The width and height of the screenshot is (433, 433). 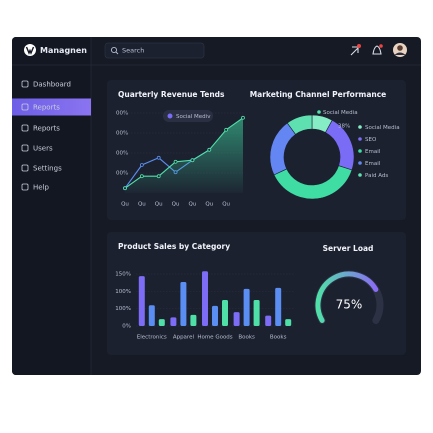 What do you see at coordinates (174, 246) in the screenshot?
I see `chart-title: Product Sales by Category` at bounding box center [174, 246].